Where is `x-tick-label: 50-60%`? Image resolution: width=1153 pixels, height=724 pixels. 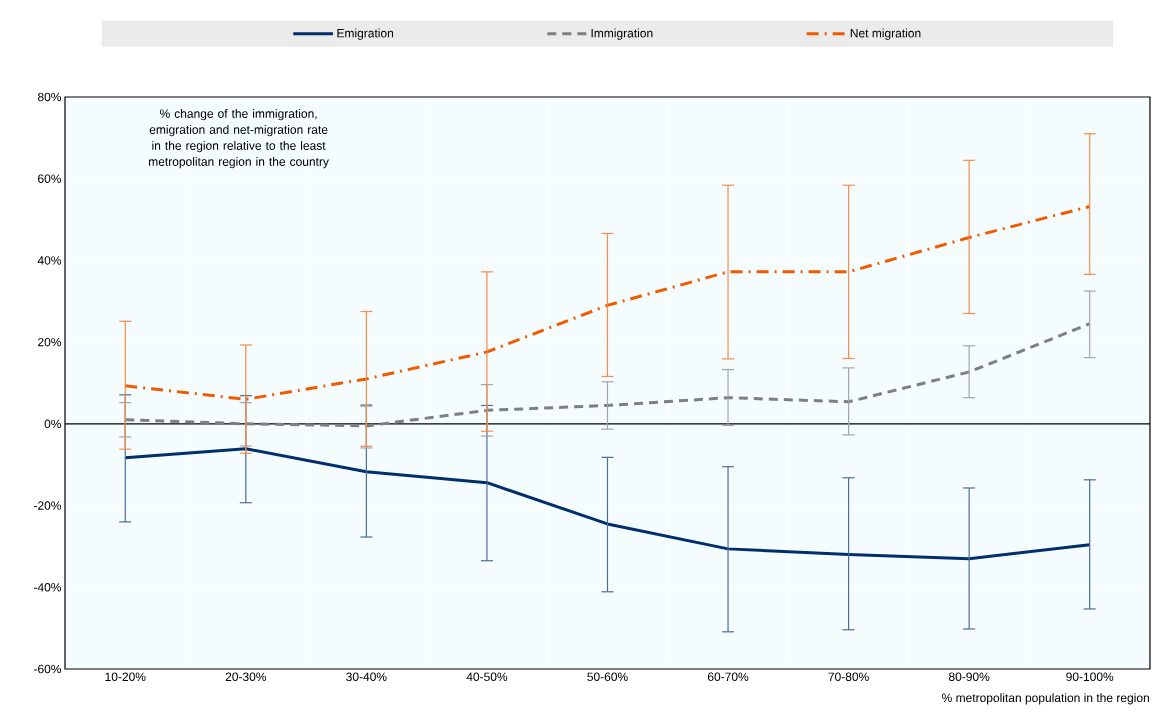 x-tick-label: 50-60% is located at coordinates (607, 677).